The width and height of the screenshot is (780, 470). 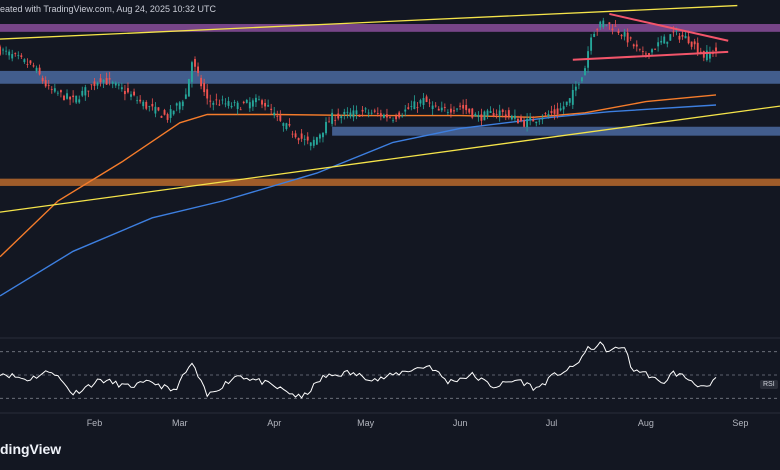 What do you see at coordinates (366, 423) in the screenshot?
I see `x-tick-may: May` at bounding box center [366, 423].